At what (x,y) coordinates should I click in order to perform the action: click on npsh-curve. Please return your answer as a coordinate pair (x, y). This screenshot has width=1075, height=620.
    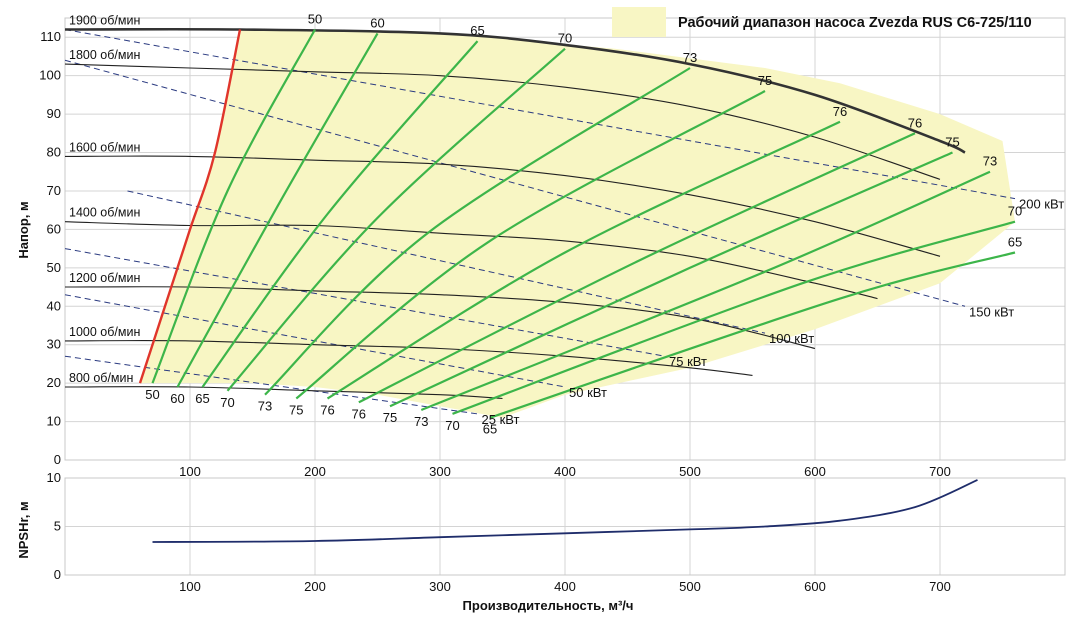
    Looking at the image, I should click on (565, 511).